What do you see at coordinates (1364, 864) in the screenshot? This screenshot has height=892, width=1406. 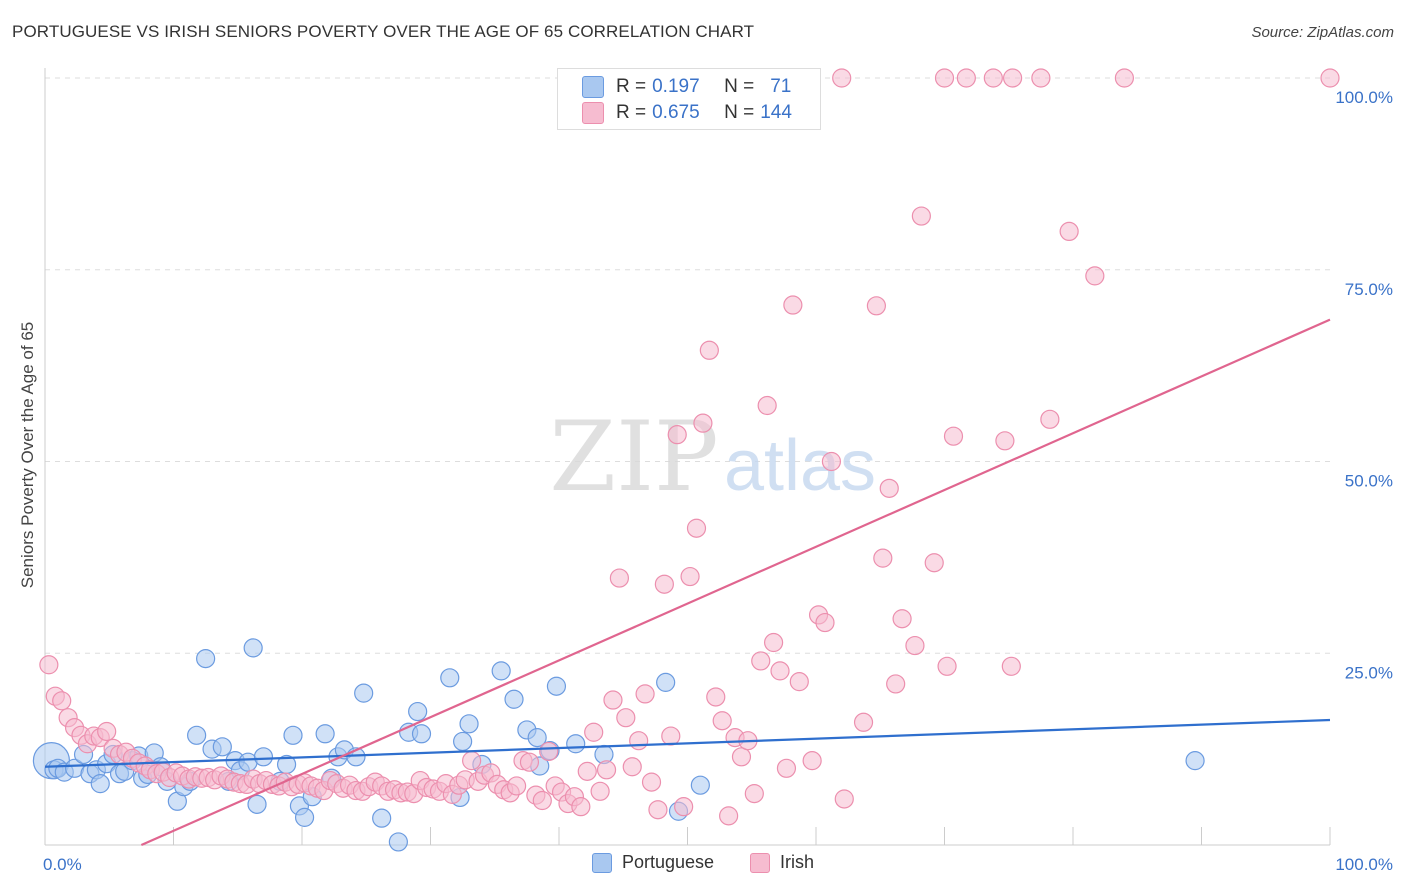 I see `x-tick-label: 100.0%` at bounding box center [1364, 864].